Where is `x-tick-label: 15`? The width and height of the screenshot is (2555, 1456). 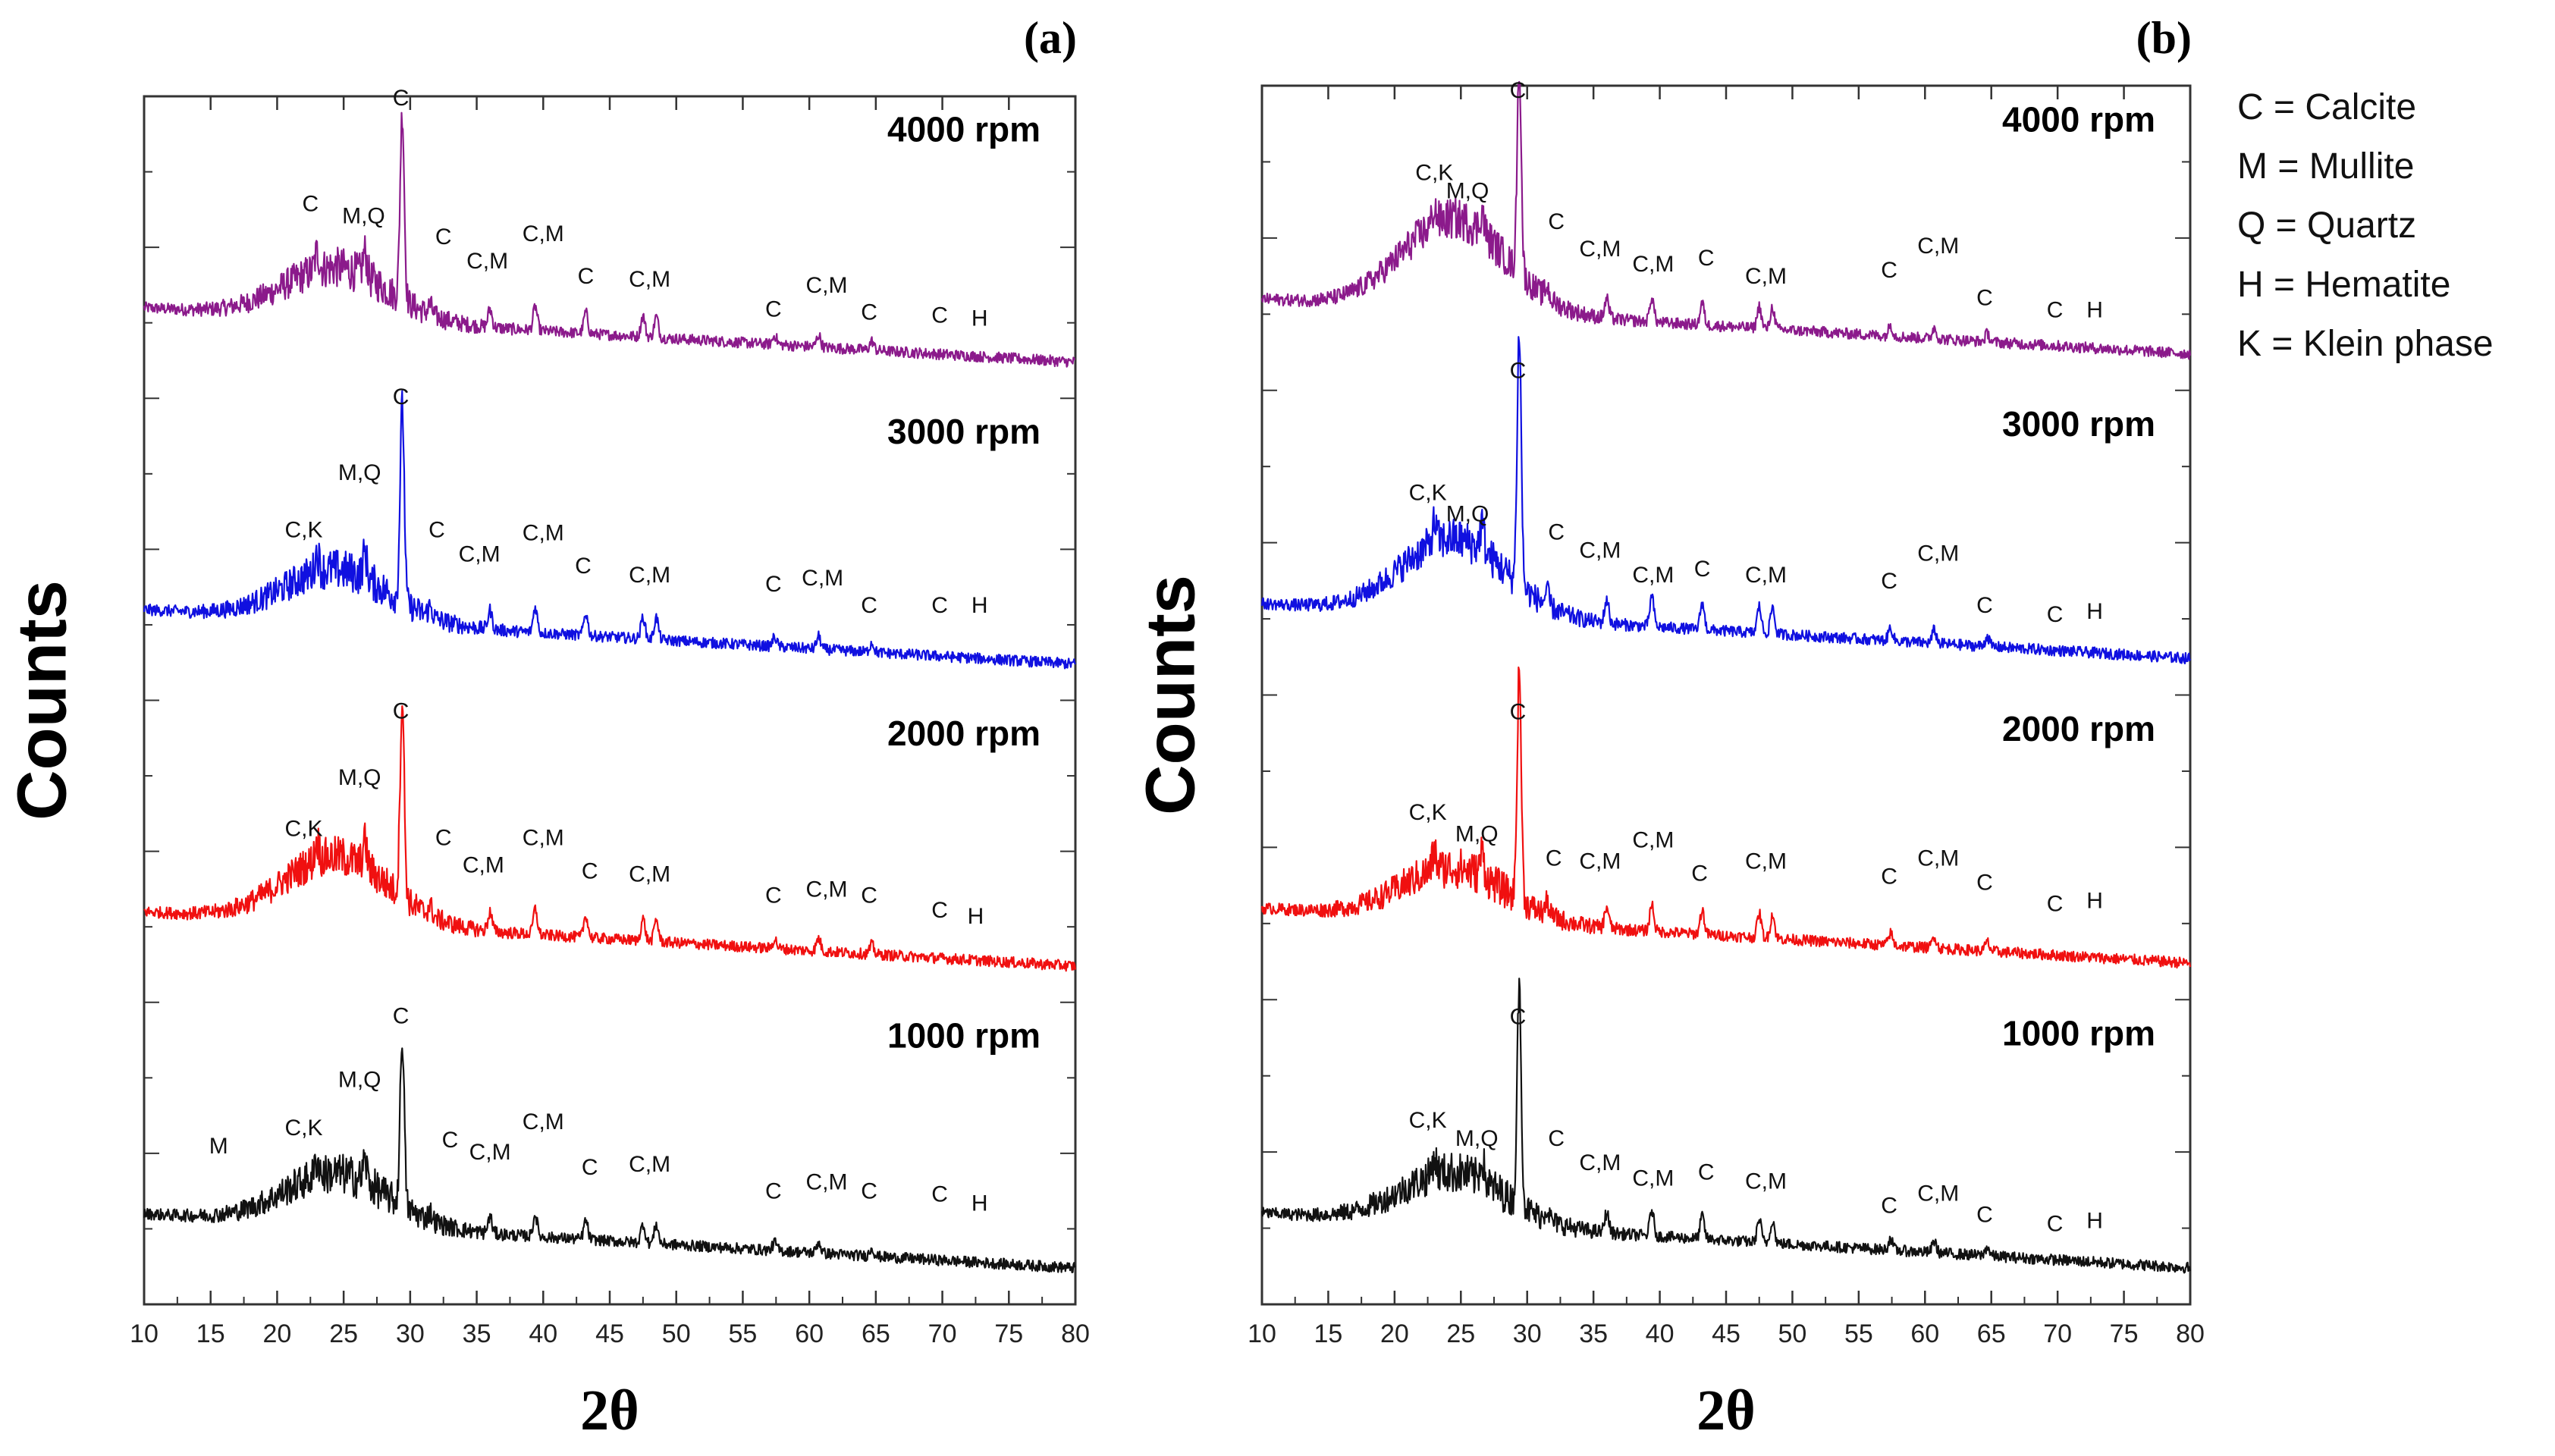 x-tick-label: 15 is located at coordinates (210, 1334).